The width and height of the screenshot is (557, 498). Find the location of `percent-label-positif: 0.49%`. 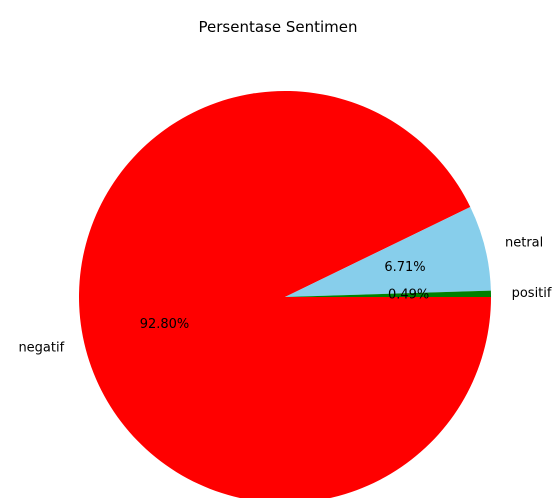

percent-label-positif: 0.49% is located at coordinates (408, 295).